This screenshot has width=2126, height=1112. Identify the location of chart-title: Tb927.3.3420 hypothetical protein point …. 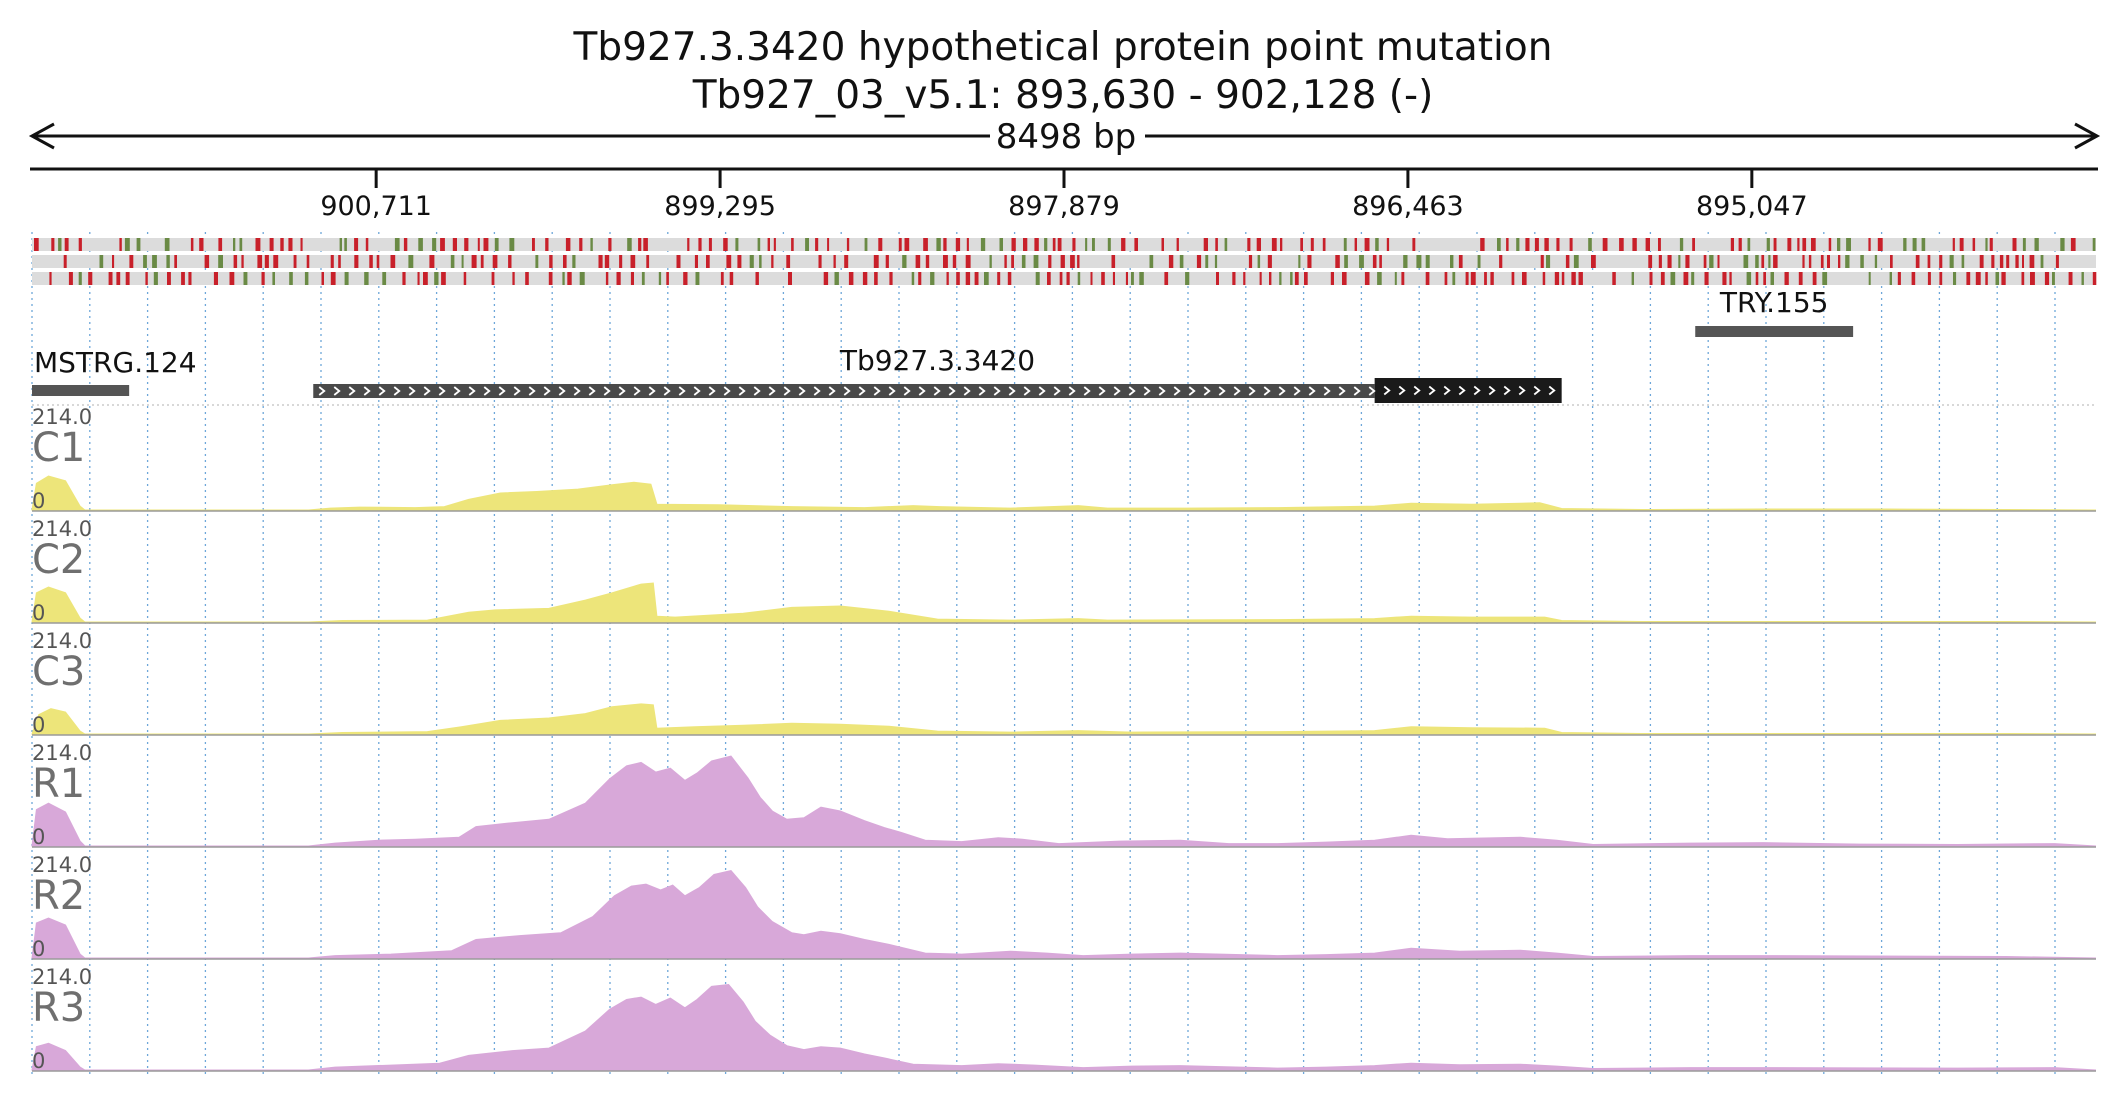
(1063, 47).